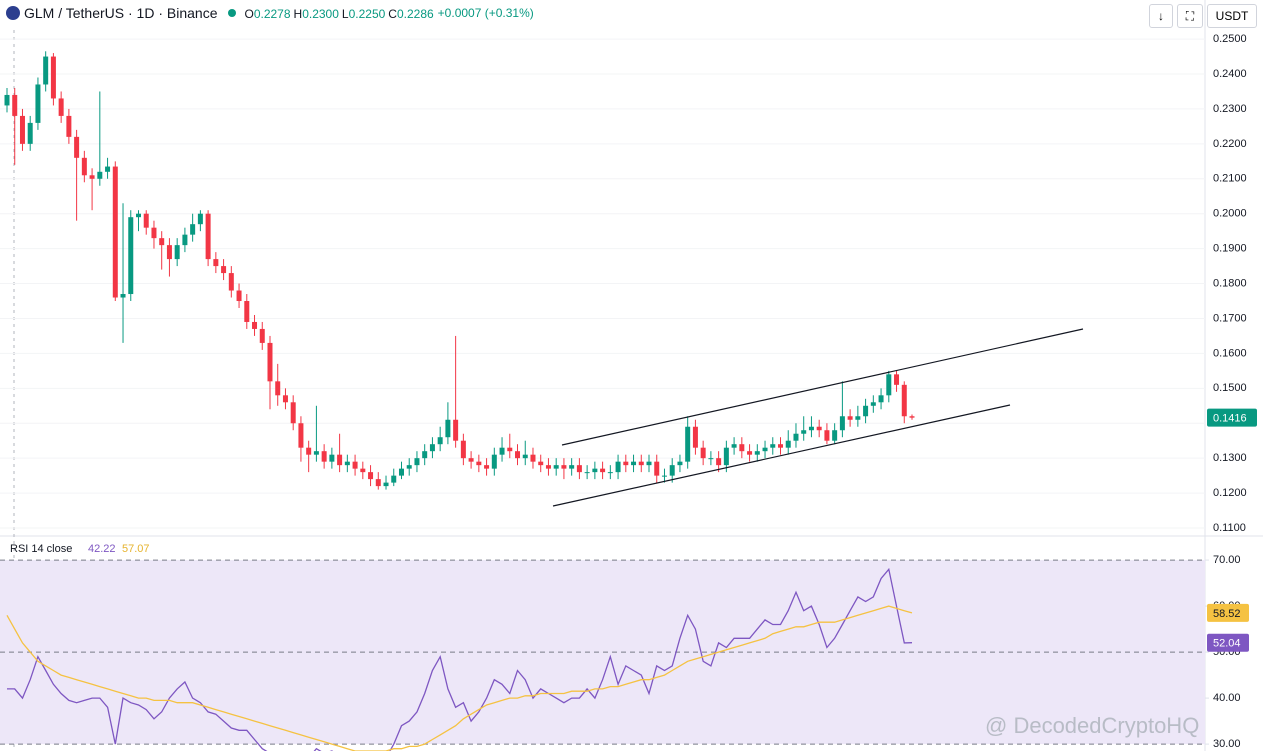 The image size is (1263, 751). Describe the element at coordinates (1230, 458) in the screenshot. I see `y-tick-label: 0.1300` at that location.